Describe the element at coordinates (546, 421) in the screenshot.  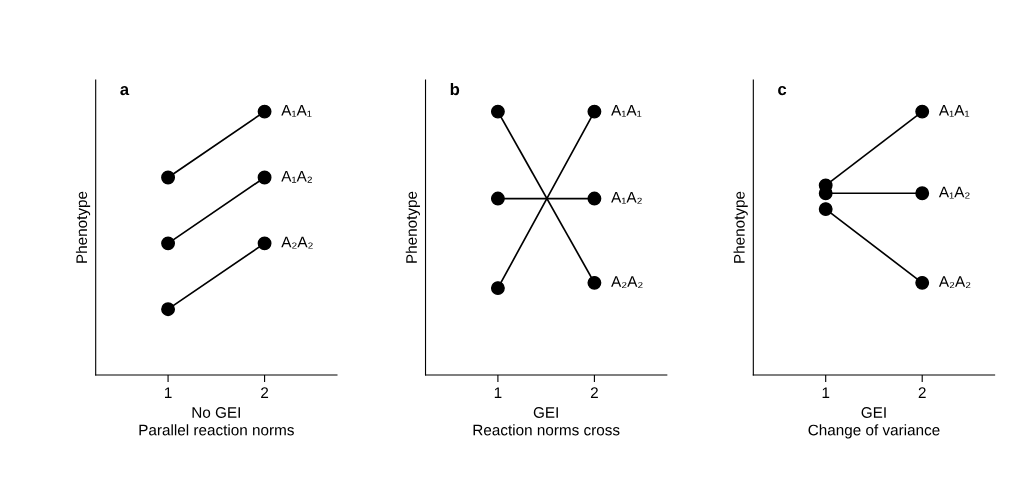
I see `x-axis-title: GEI Reaction norms cross` at that location.